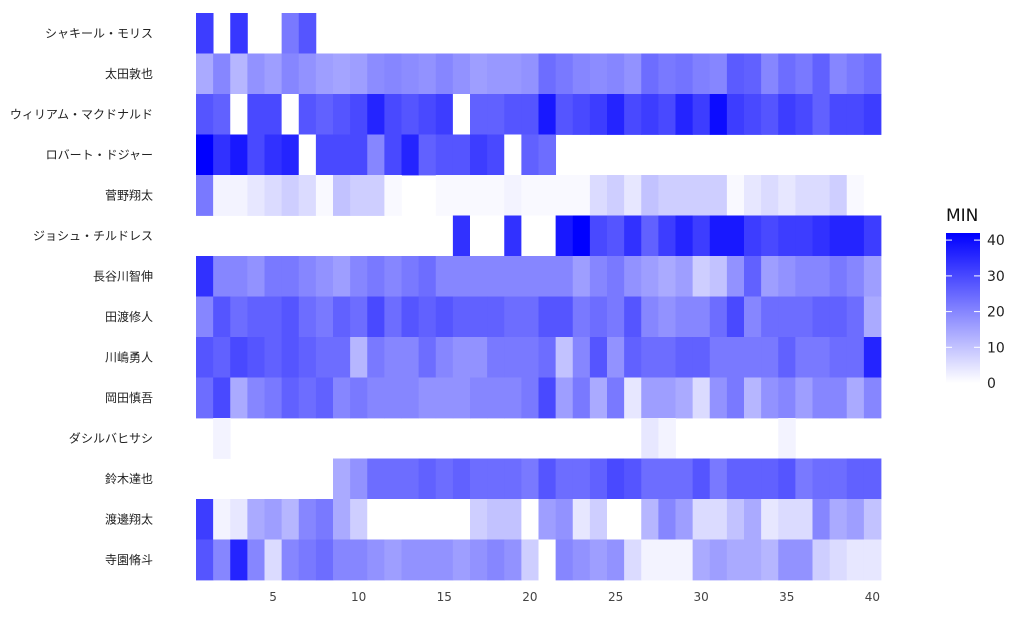 This screenshot has width=1024, height=640. Describe the element at coordinates (93, 236) in the screenshot. I see `y-axis-label: ジョシュ・チルドレス` at that location.